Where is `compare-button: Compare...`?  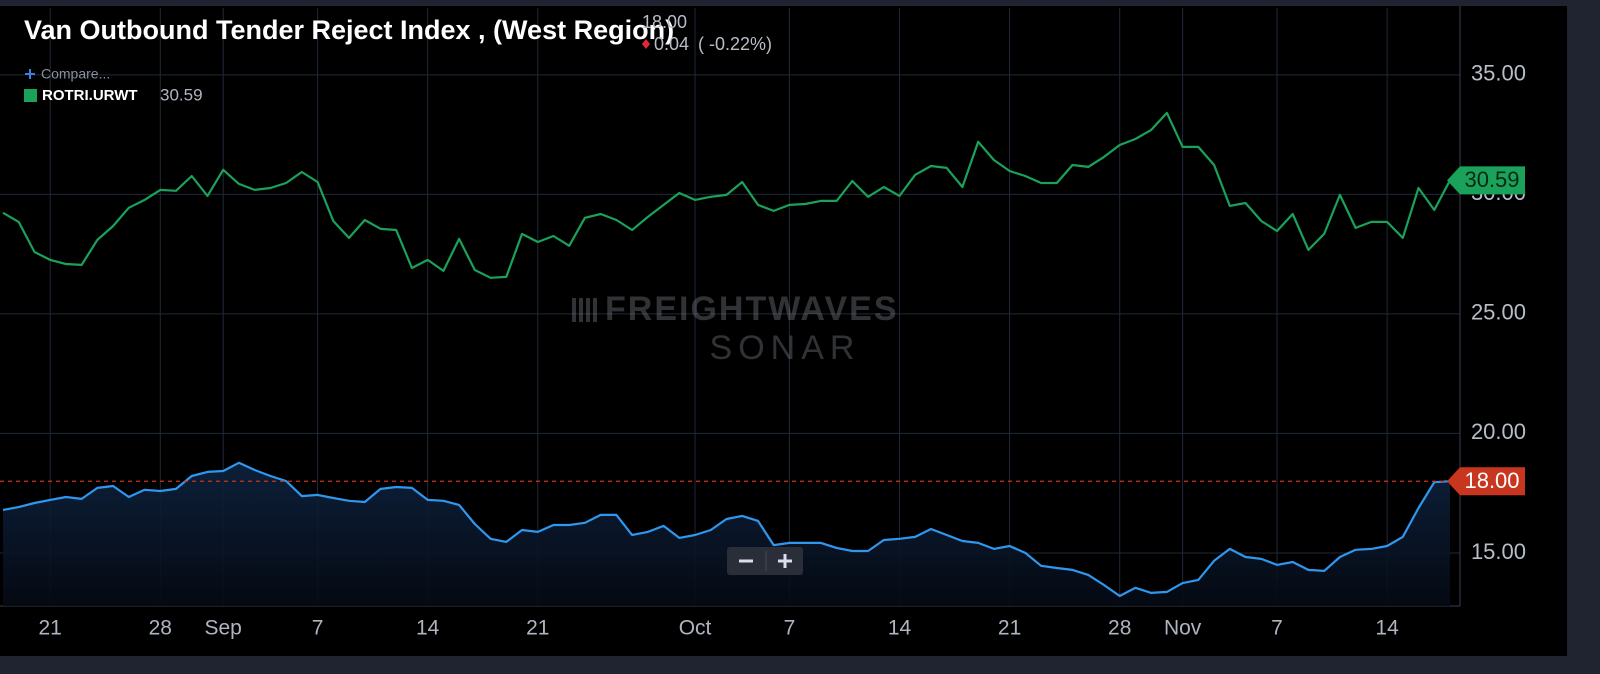
compare-button: Compare... is located at coordinates (67, 74).